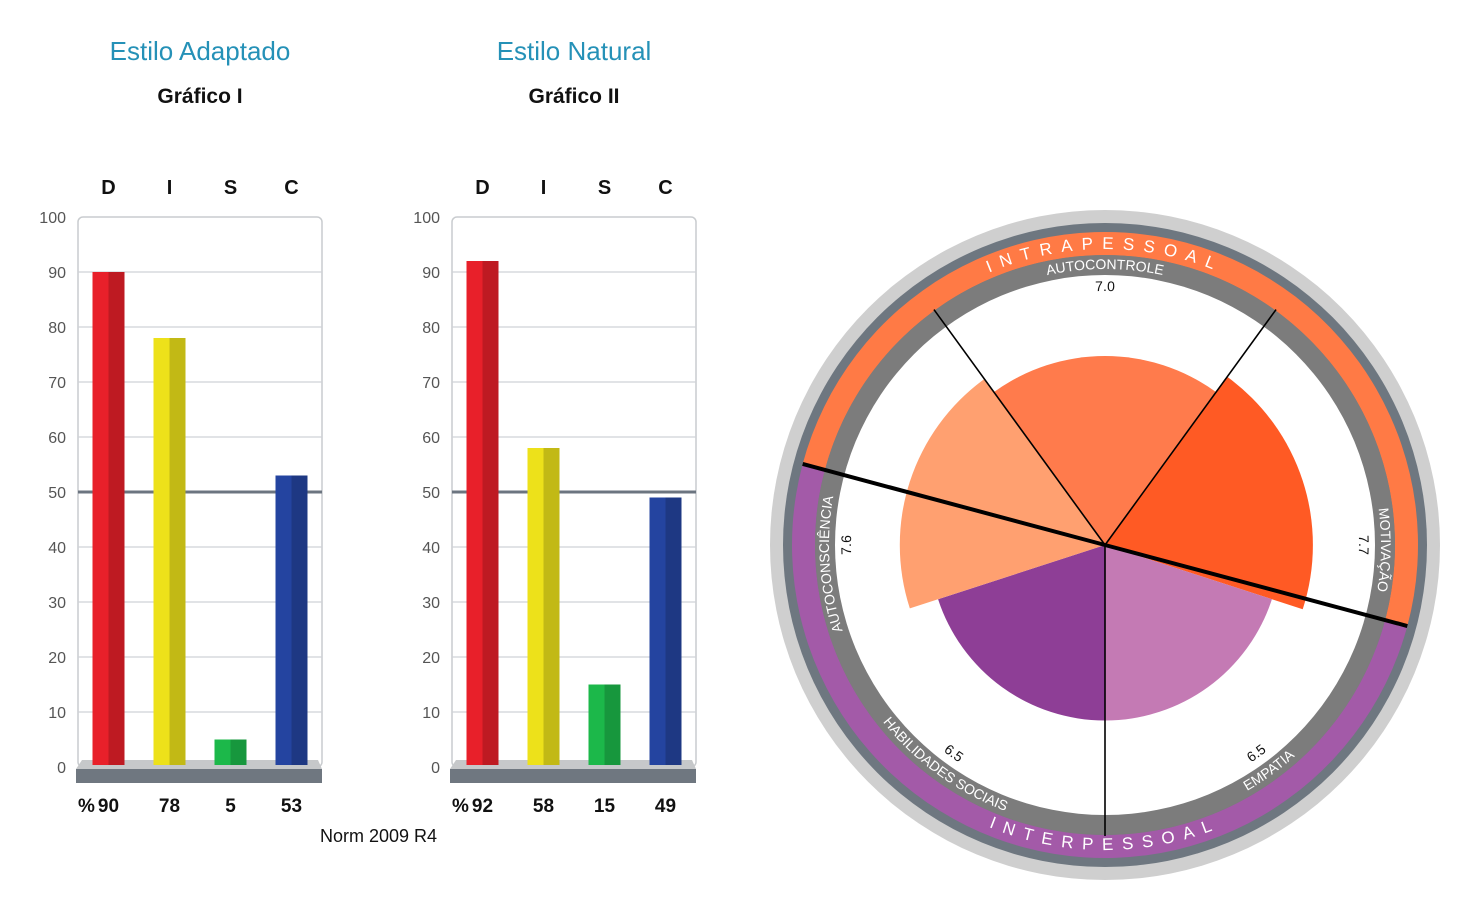  What do you see at coordinates (57, 548) in the screenshot?
I see `chart1-y-tick-label: 40` at bounding box center [57, 548].